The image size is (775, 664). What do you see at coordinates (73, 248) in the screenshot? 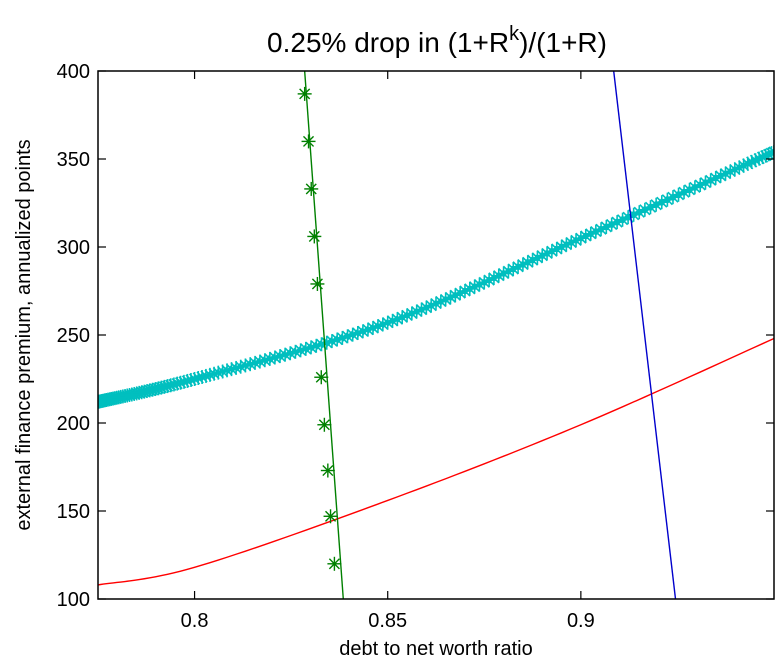
I see `y-tick-label: 300` at bounding box center [73, 248].